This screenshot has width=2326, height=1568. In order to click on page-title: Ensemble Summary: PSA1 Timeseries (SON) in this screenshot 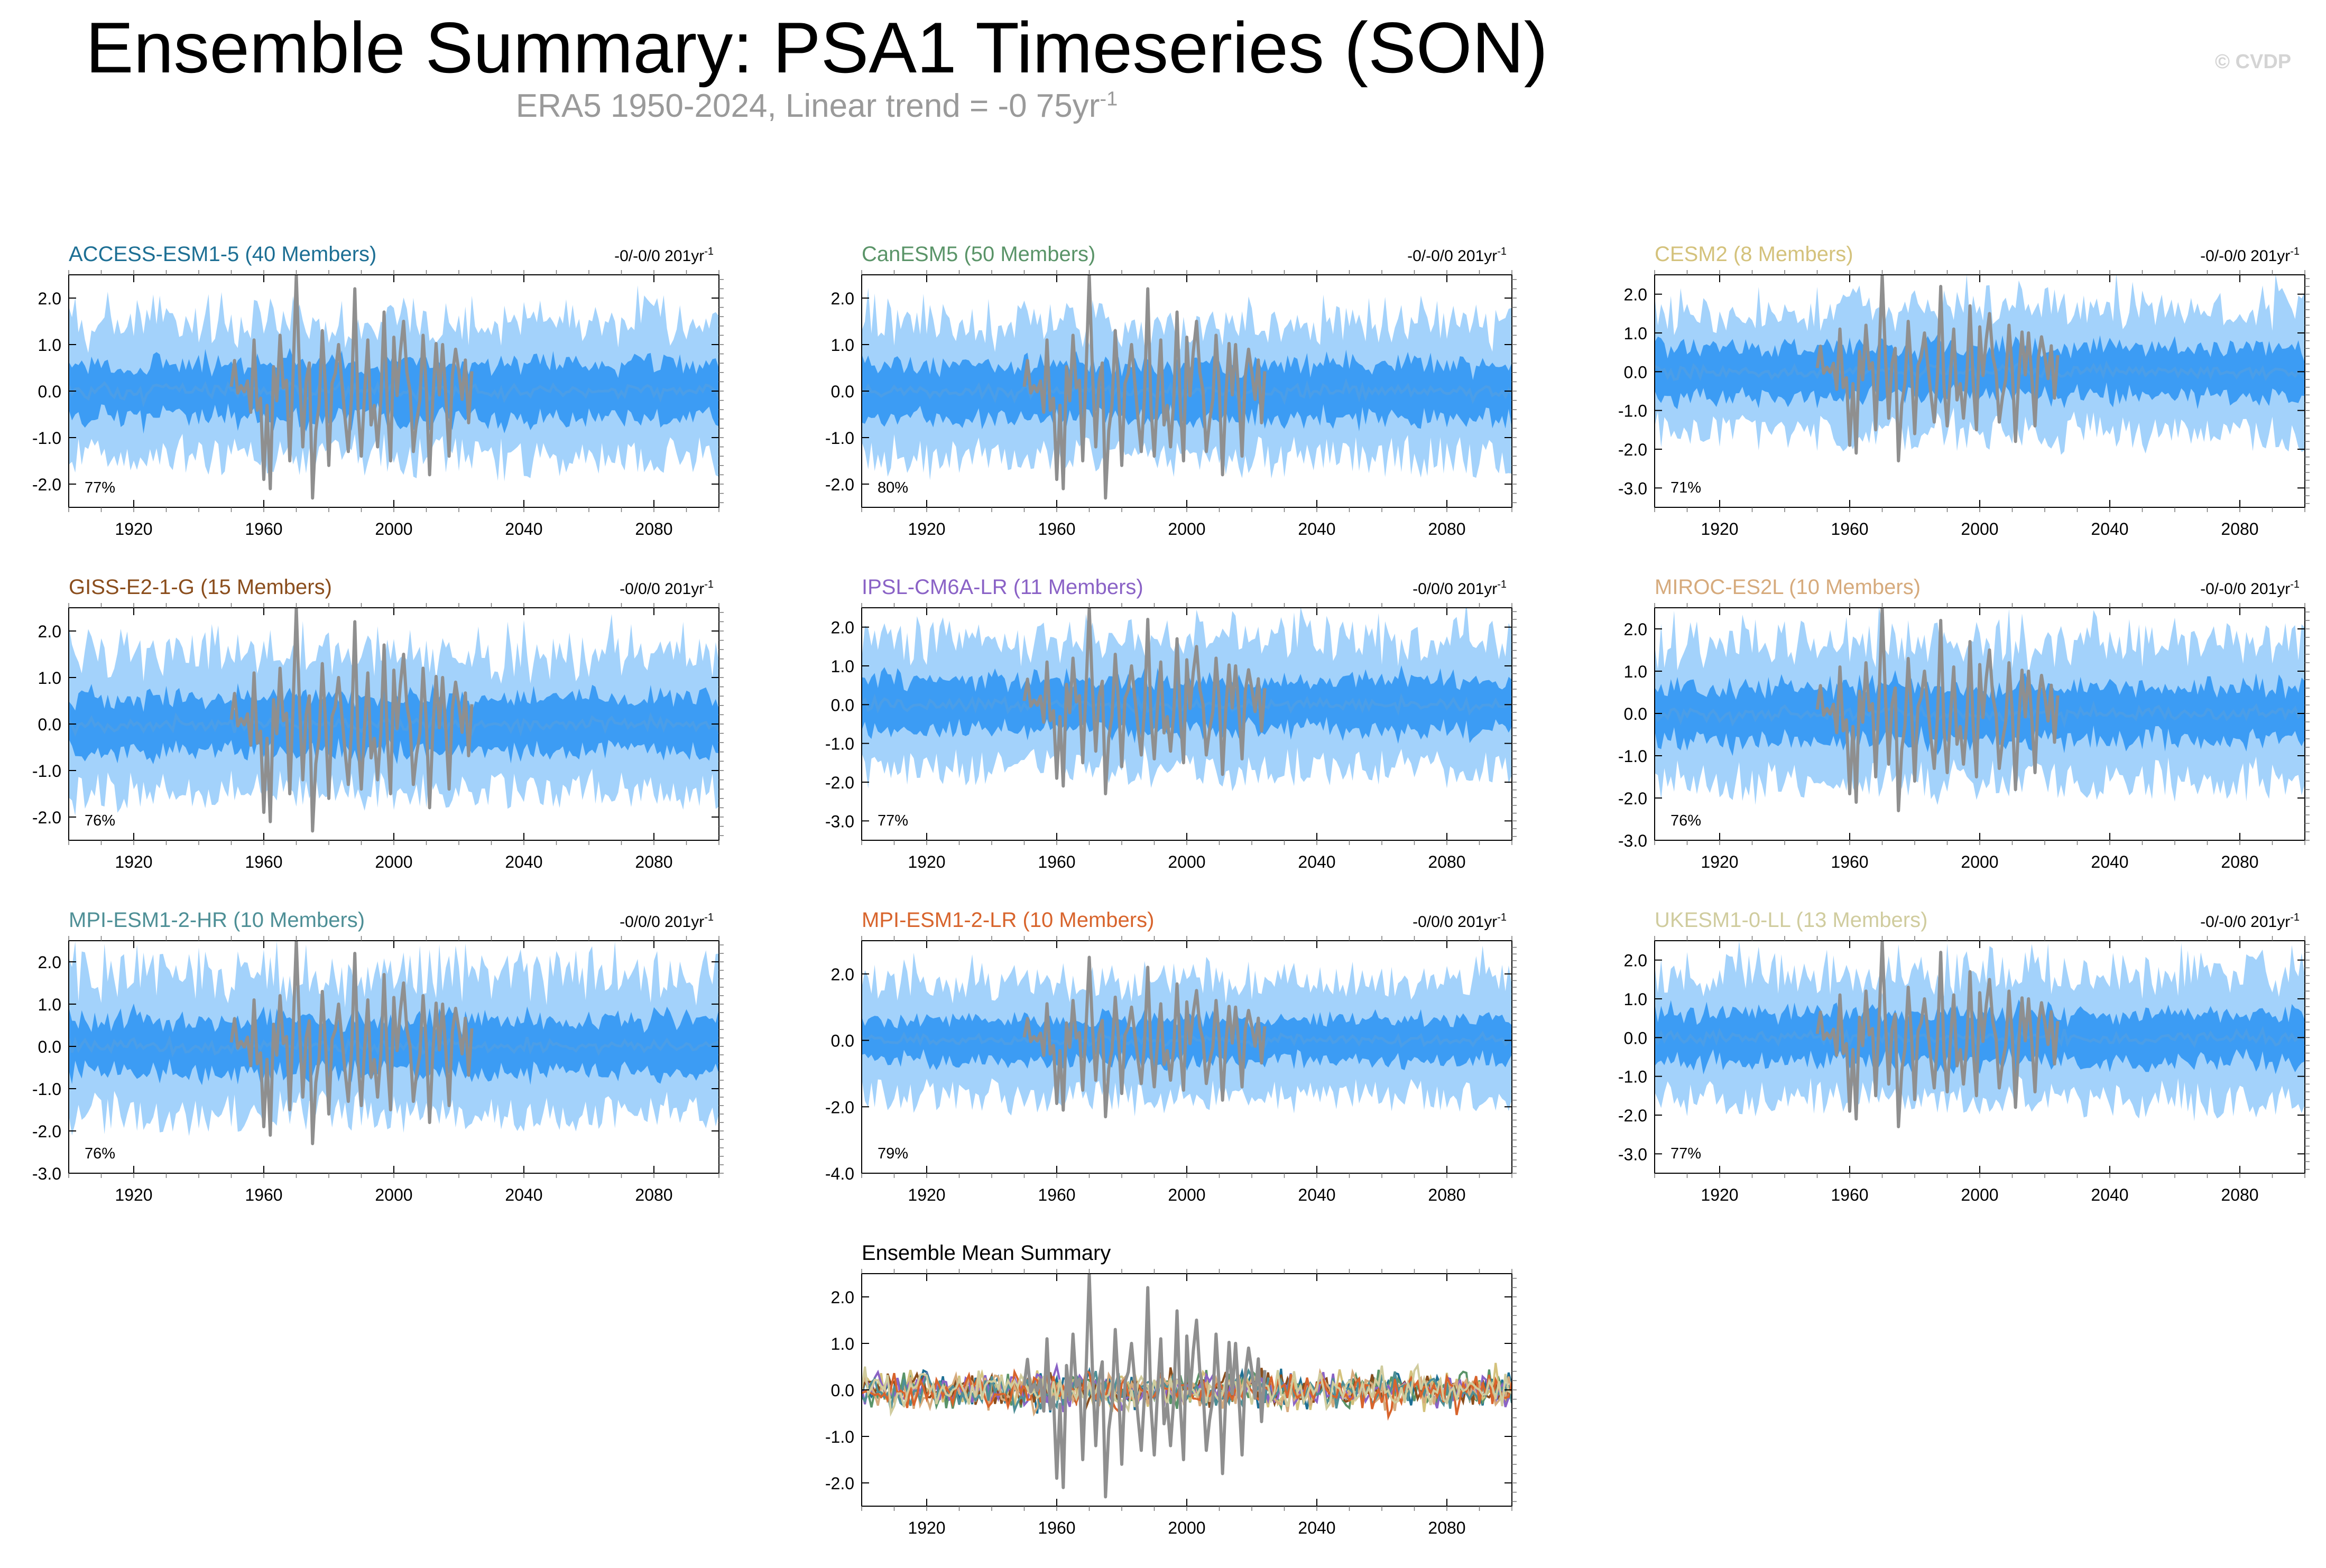, I will do `click(817, 48)`.